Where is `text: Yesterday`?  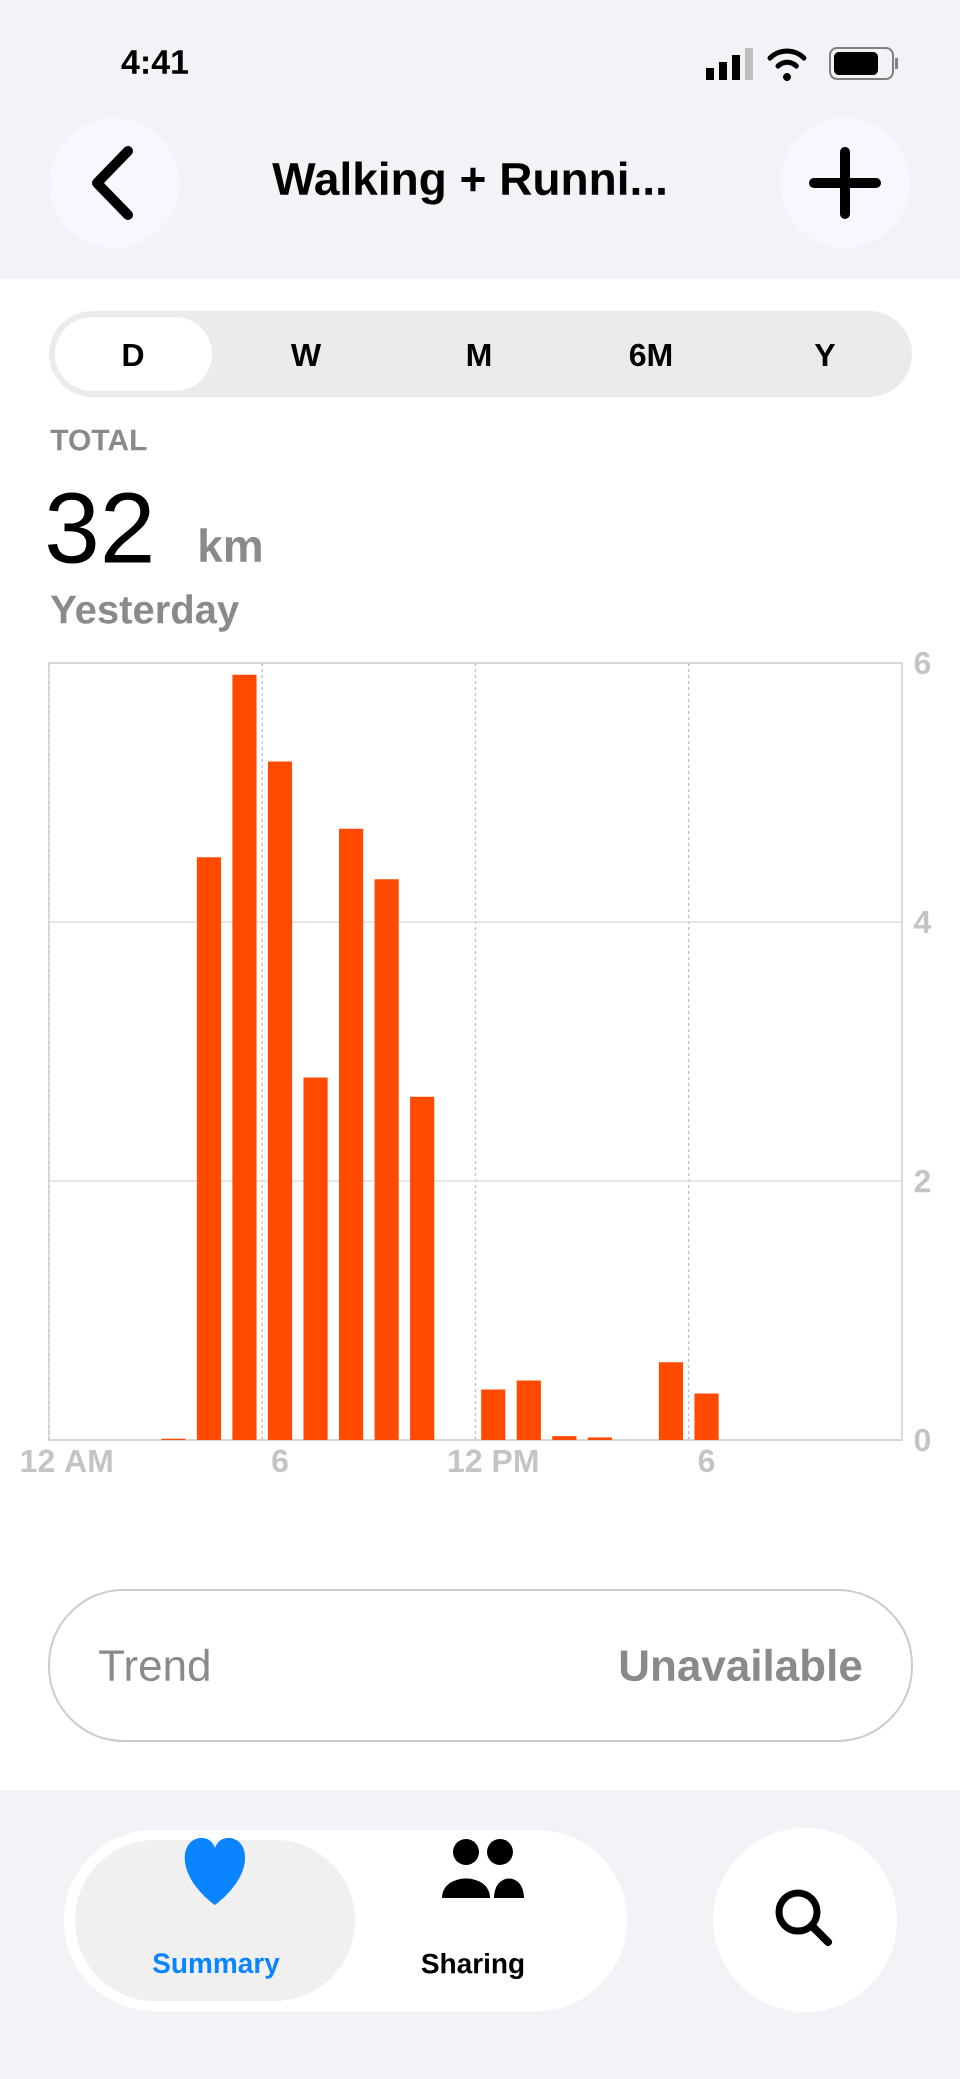
text: Yesterday is located at coordinates (144, 613).